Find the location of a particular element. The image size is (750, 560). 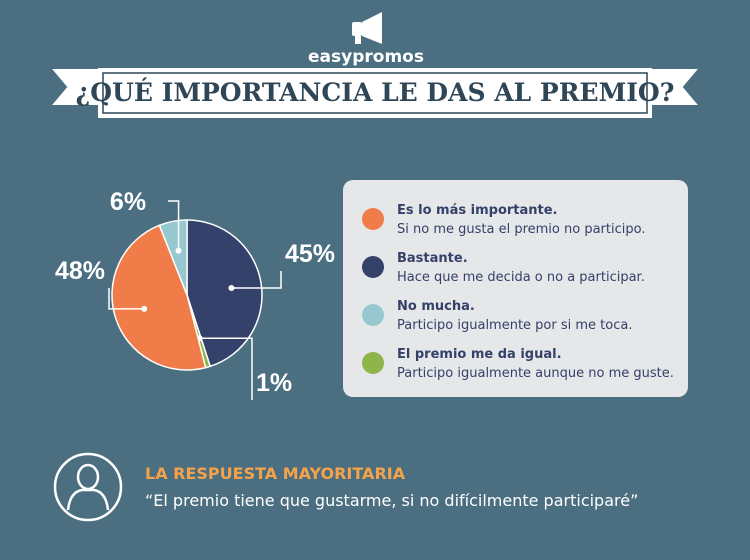

legend-title: Bastante. is located at coordinates (432, 258).